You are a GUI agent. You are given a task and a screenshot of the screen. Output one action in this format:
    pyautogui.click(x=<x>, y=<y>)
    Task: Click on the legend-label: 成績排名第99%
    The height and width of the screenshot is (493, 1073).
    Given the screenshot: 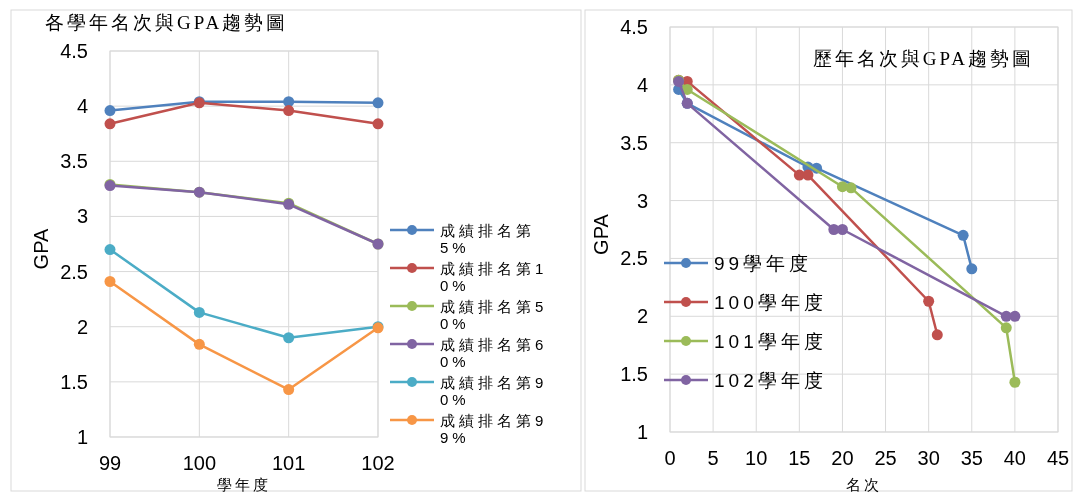 What is the action you would take?
    pyautogui.click(x=494, y=429)
    